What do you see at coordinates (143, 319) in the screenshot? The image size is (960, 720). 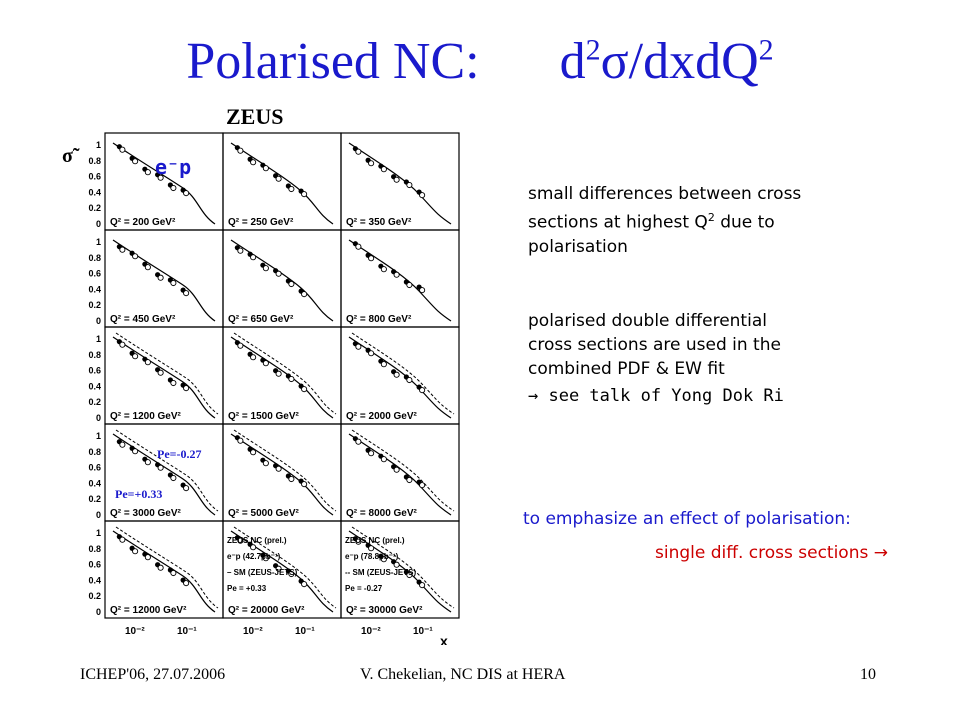 I see `panel-q2-label: Q² = 450 GeV²` at bounding box center [143, 319].